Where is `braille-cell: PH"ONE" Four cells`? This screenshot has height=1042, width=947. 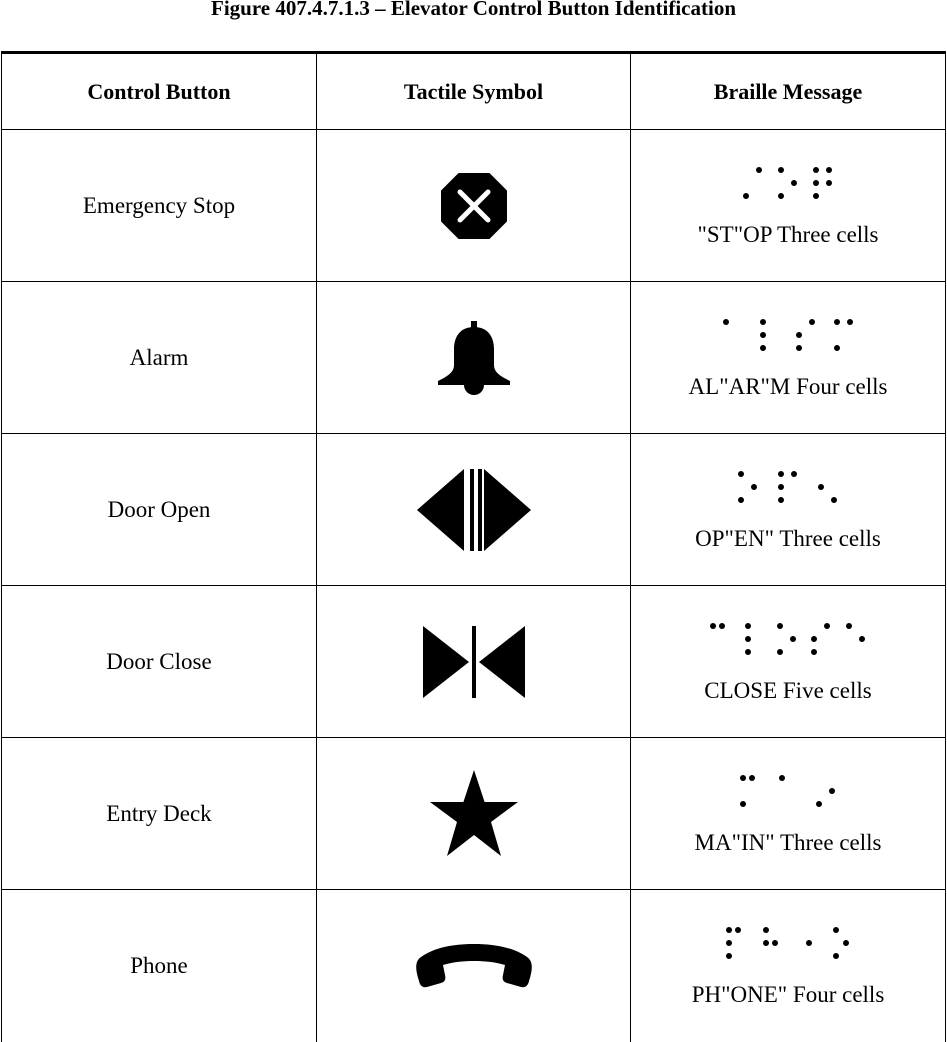 braille-cell: PH"ONE" Four cells is located at coordinates (788, 965).